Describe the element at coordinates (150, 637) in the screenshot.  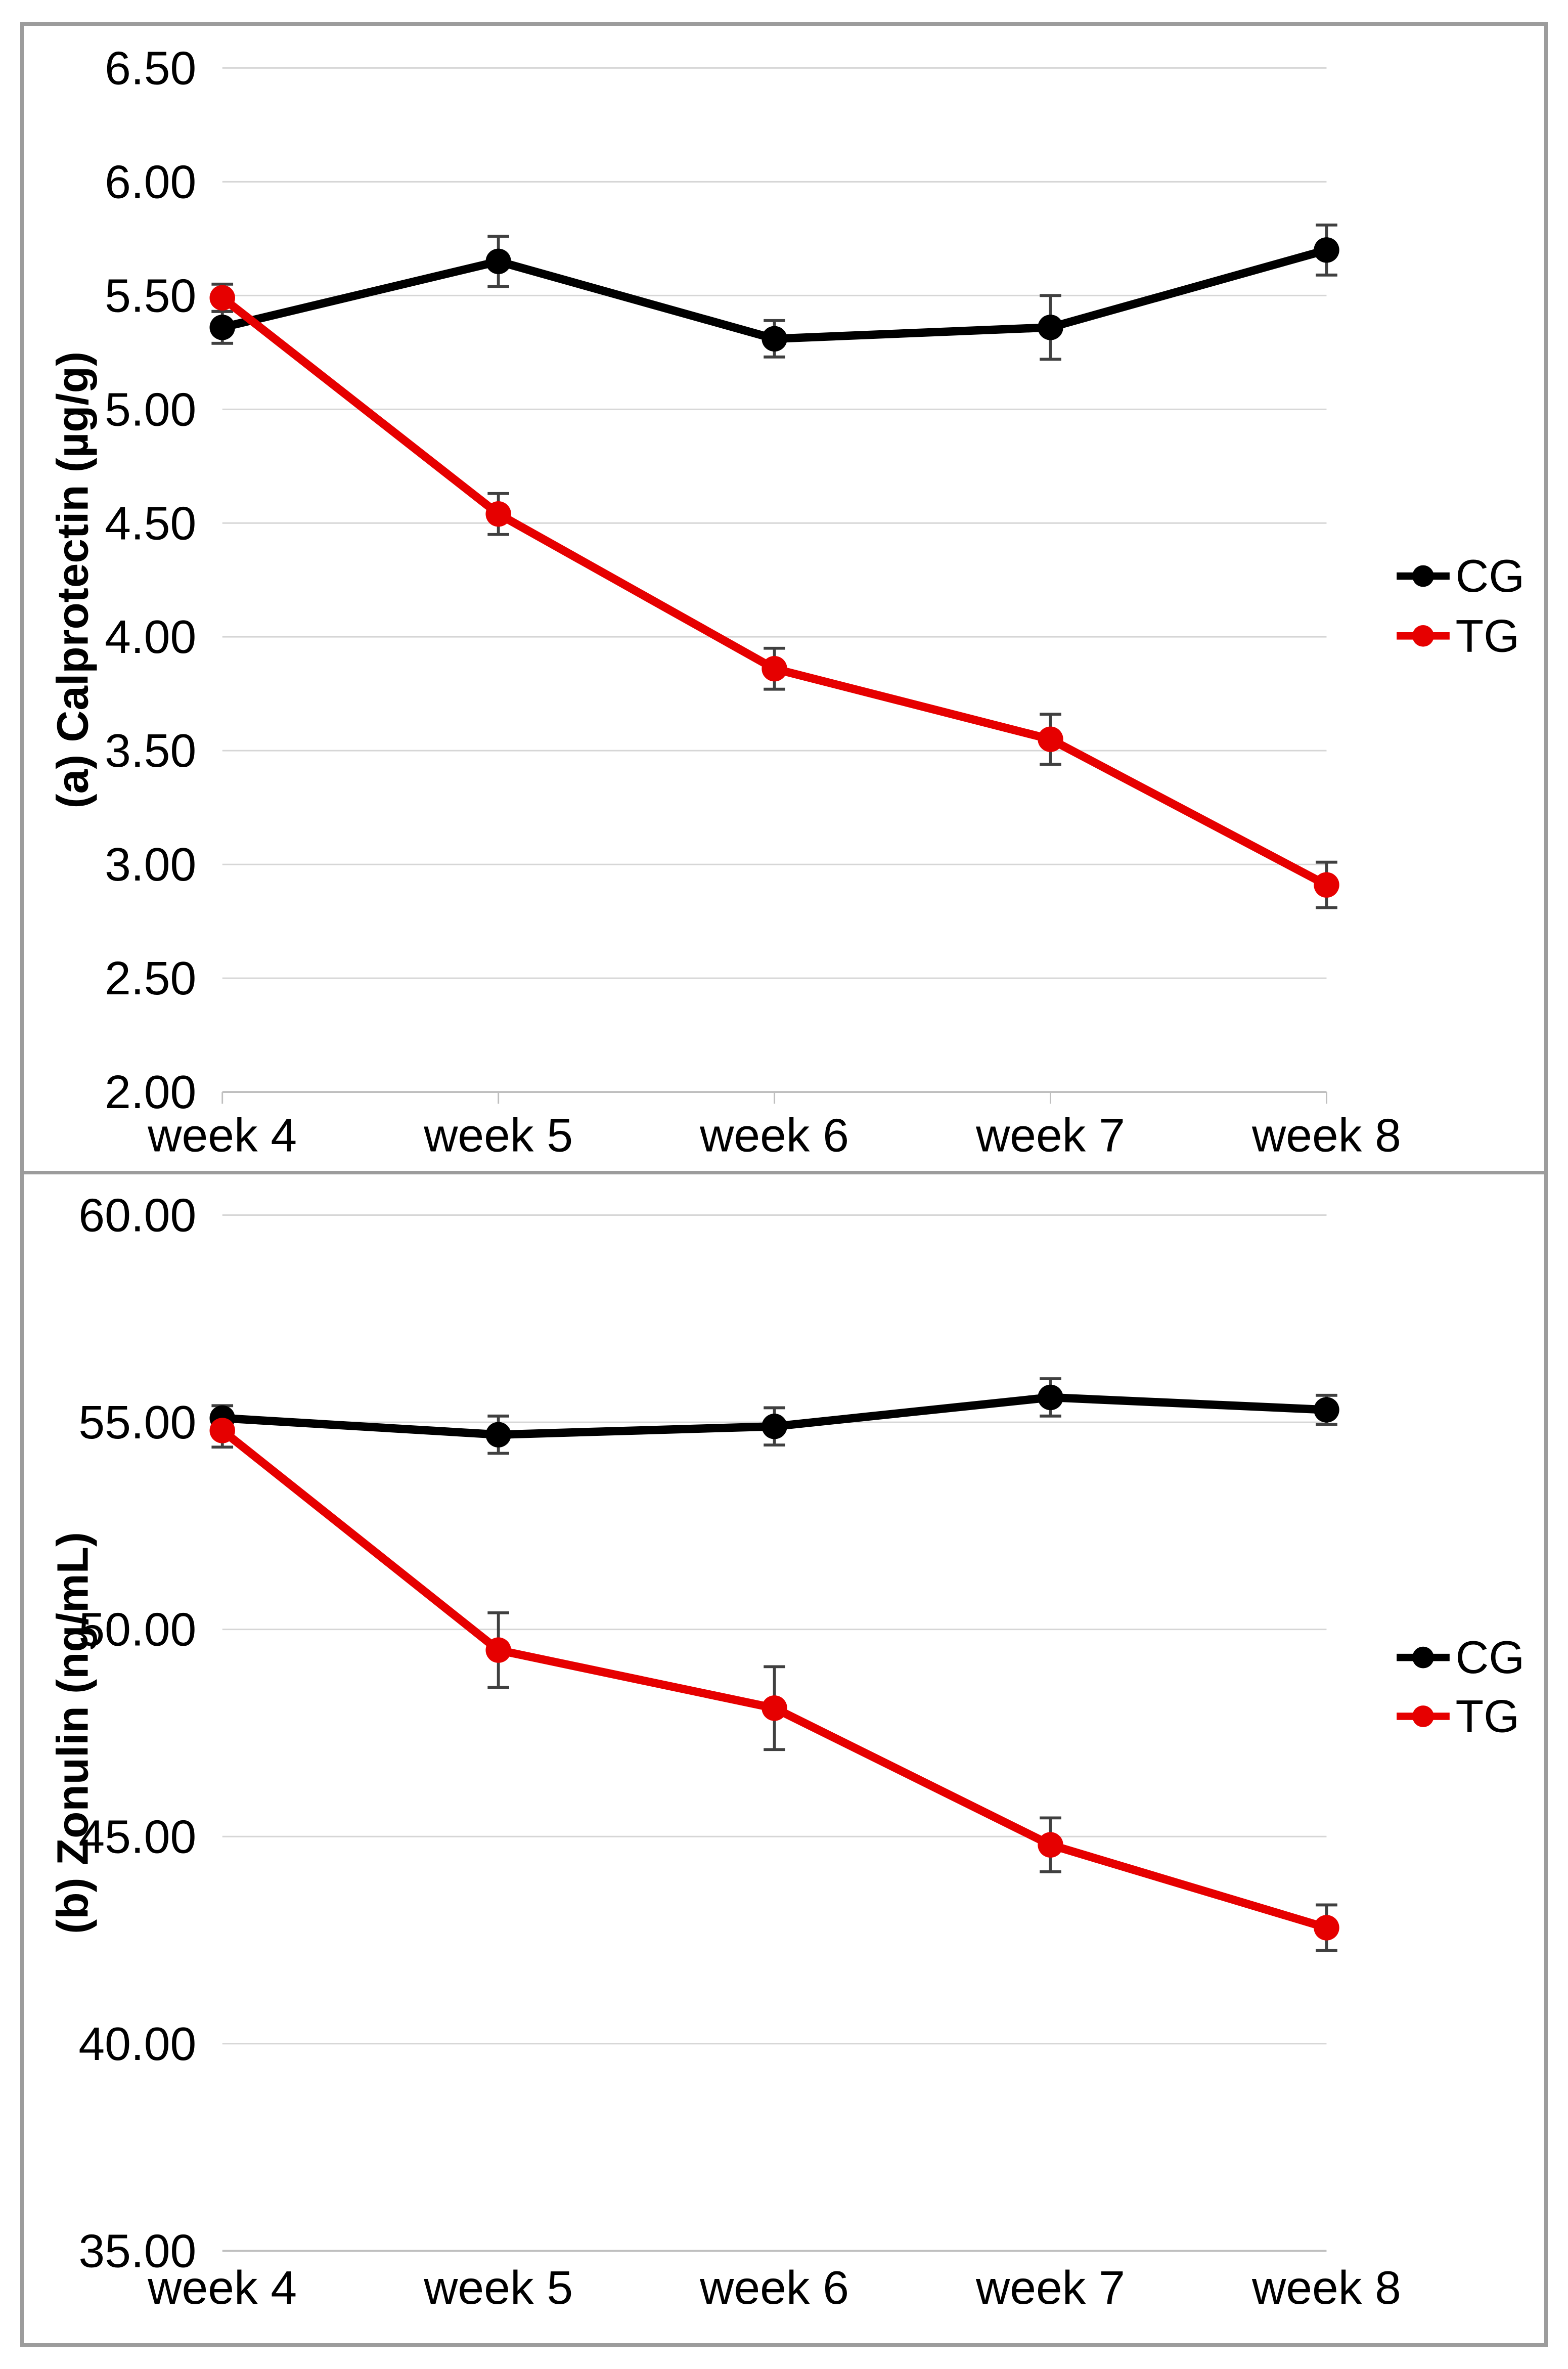
I see `y-tick-label: 4.00` at that location.